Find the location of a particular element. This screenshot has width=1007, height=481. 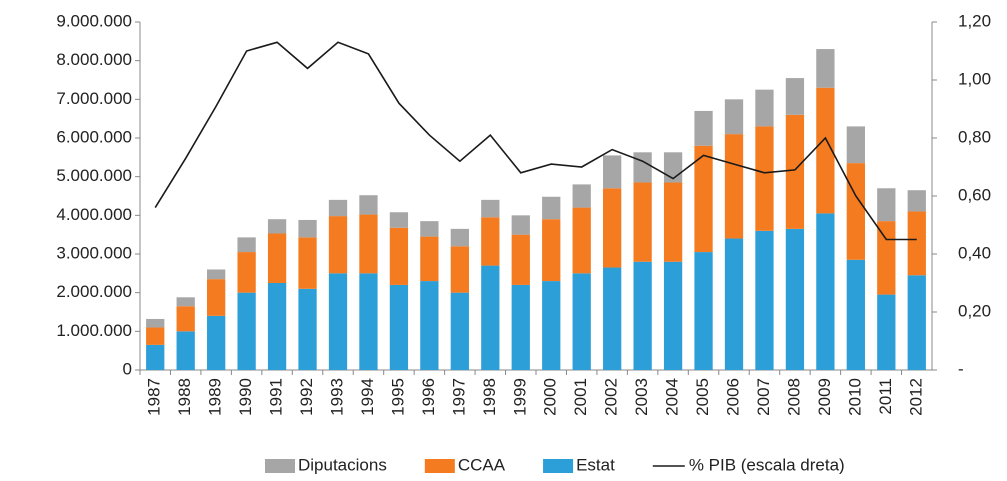

x-tick-label: 1989 is located at coordinates (215, 397).